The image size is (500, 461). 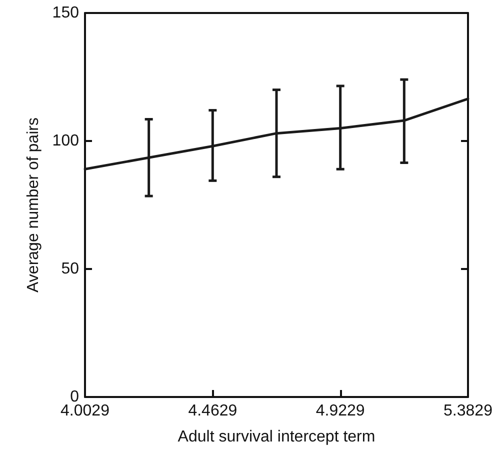 I want to click on x-axis-title: Adult survival intercept term, so click(x=277, y=437).